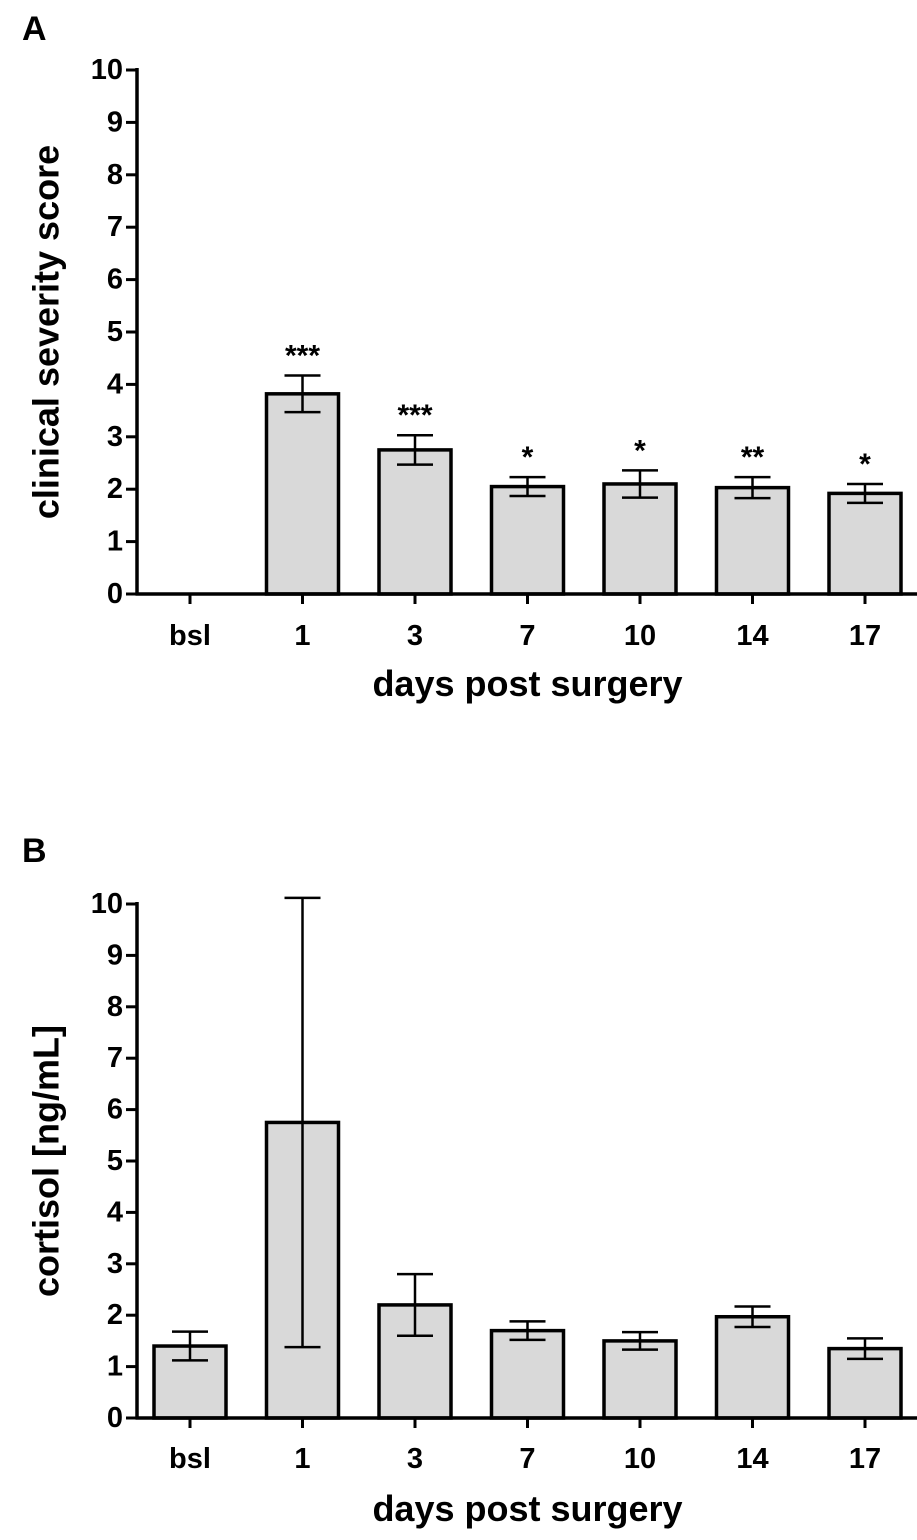  I want to click on panel-a-x-tick-label: 14, so click(752, 636).